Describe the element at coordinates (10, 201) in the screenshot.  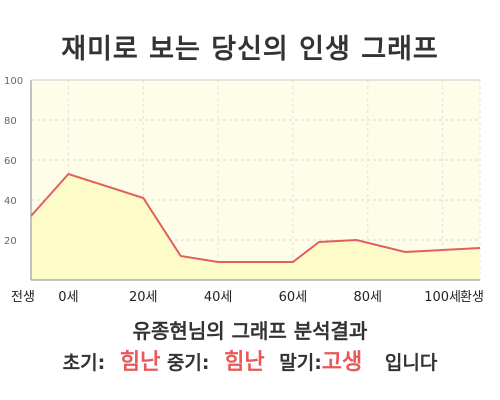
I see `y-tick-label: 40` at that location.